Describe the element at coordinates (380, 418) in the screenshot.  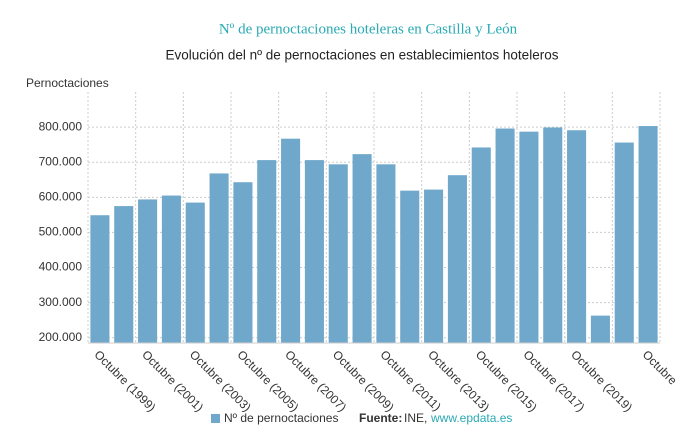
I see `source-label: Fuente:` at that location.